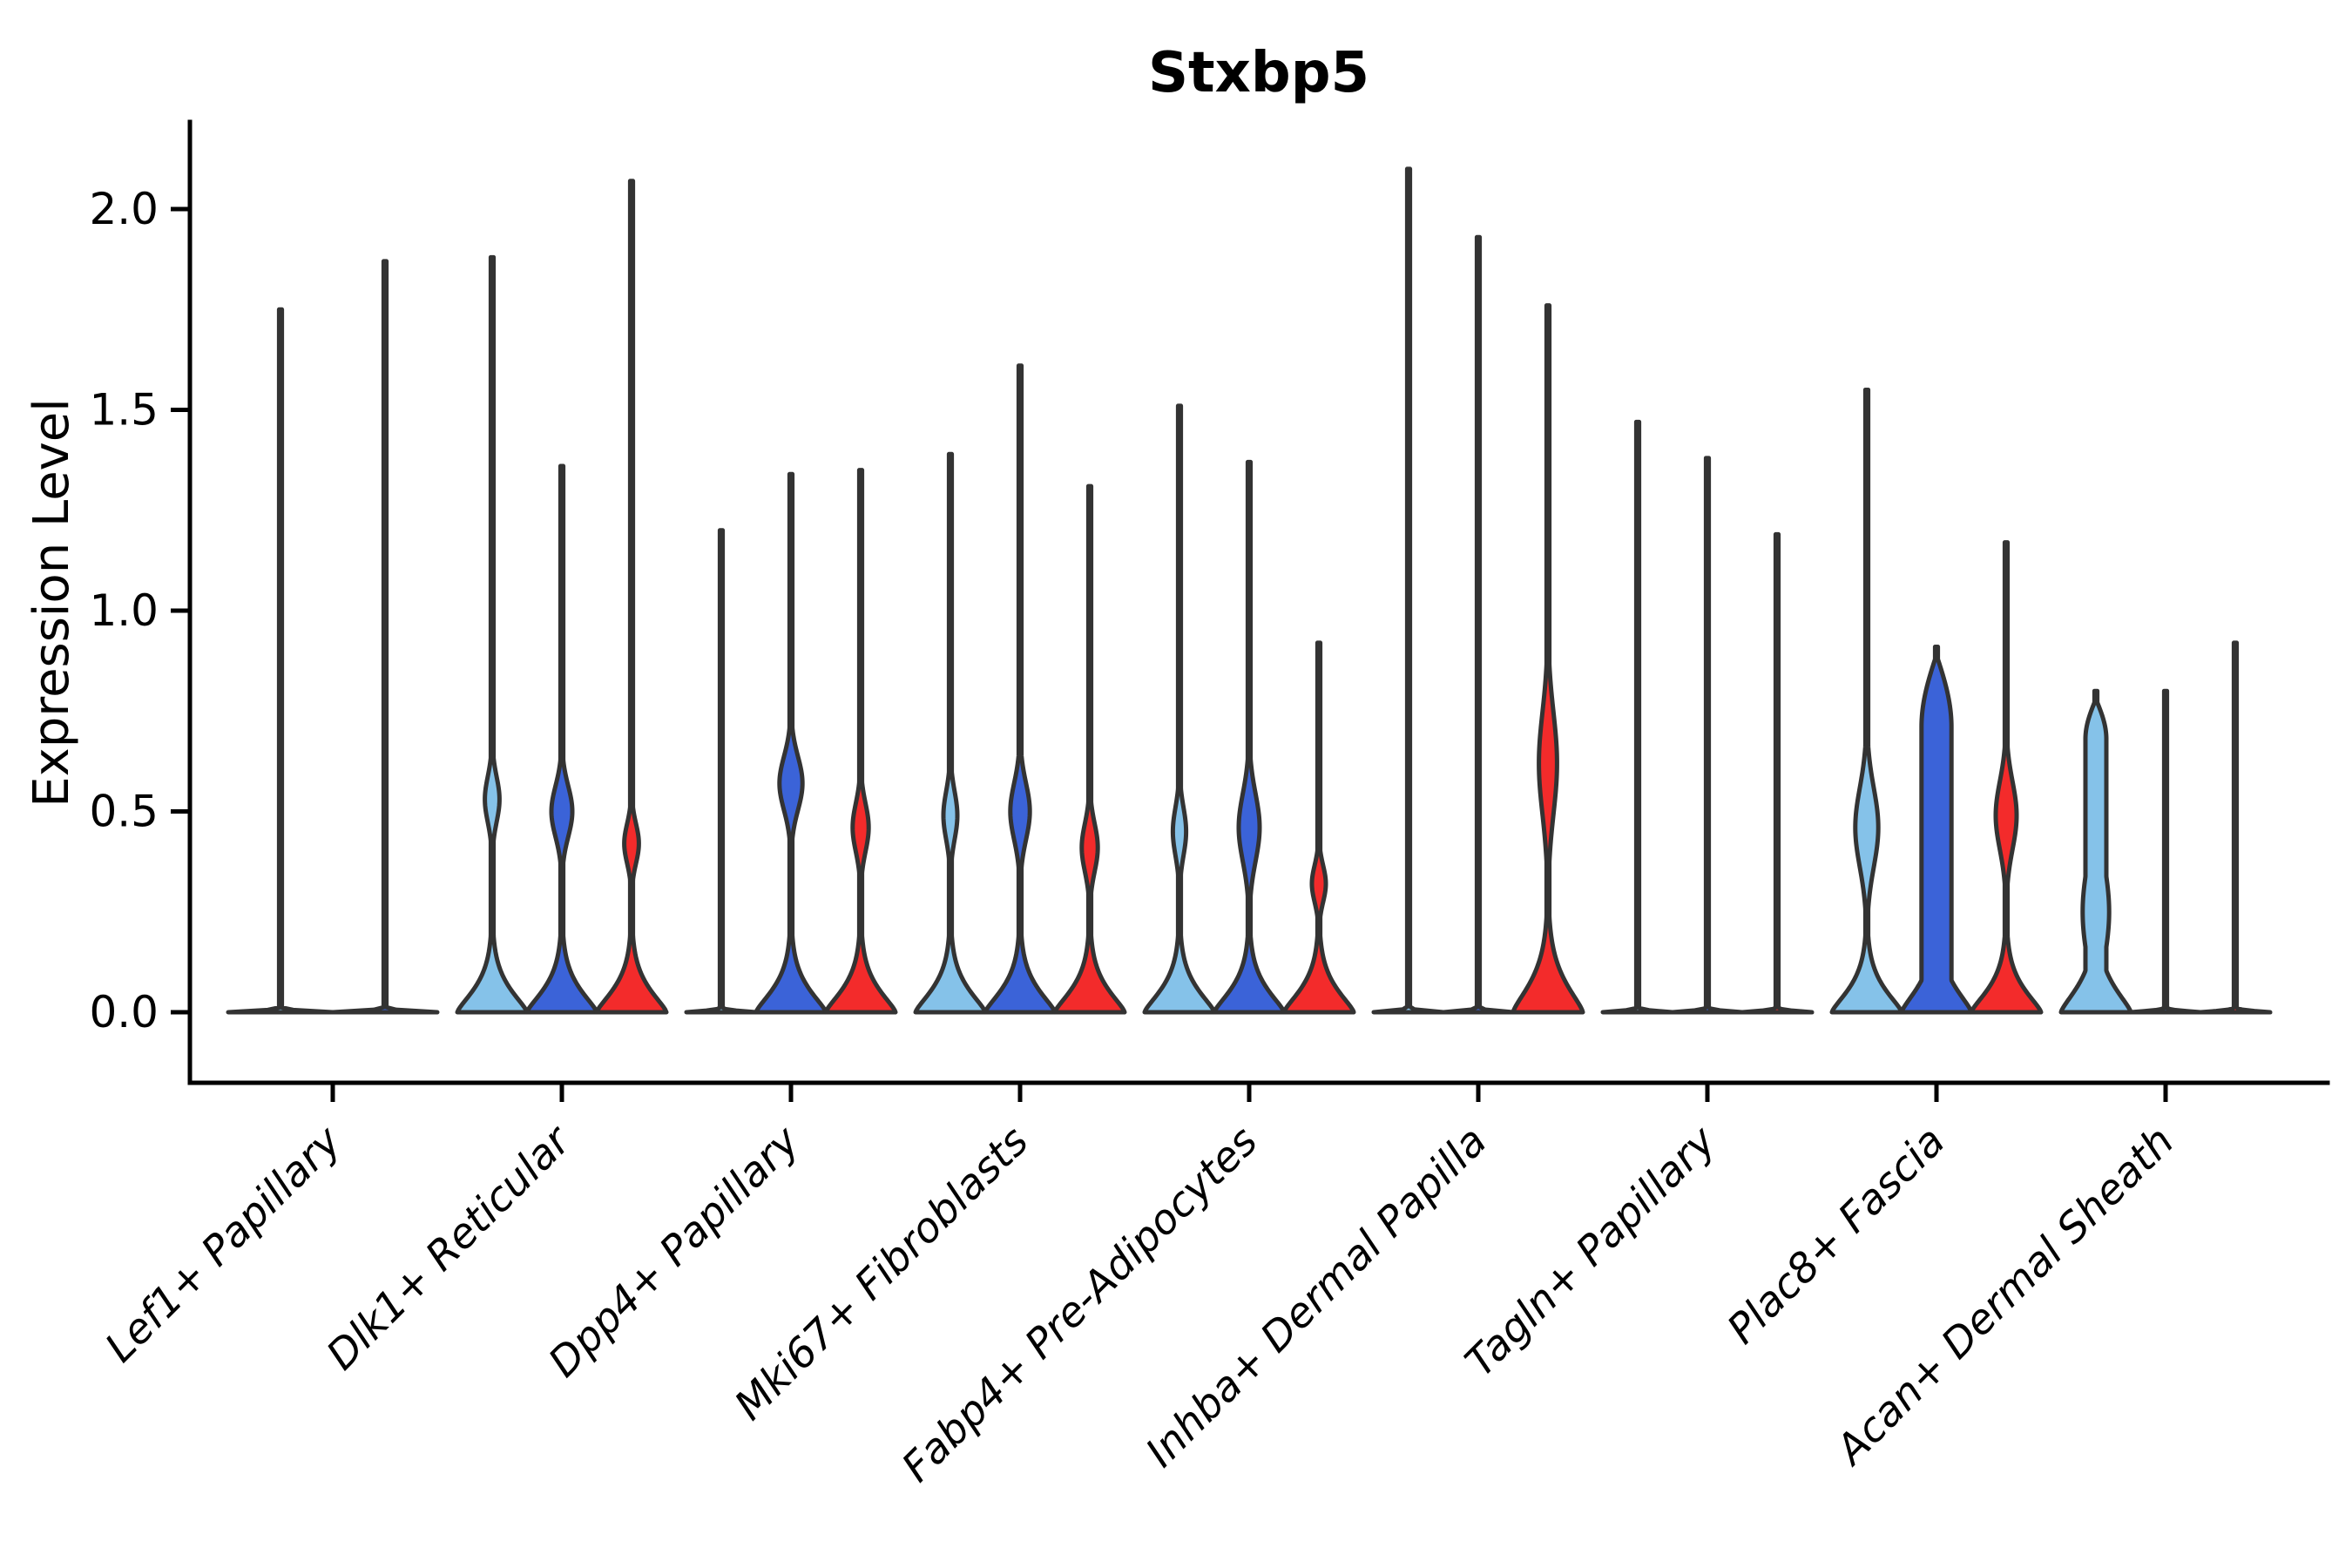 The image size is (2352, 1568). Describe the element at coordinates (631, 597) in the screenshot. I see `violin-dlk1-reticular-split3` at that location.